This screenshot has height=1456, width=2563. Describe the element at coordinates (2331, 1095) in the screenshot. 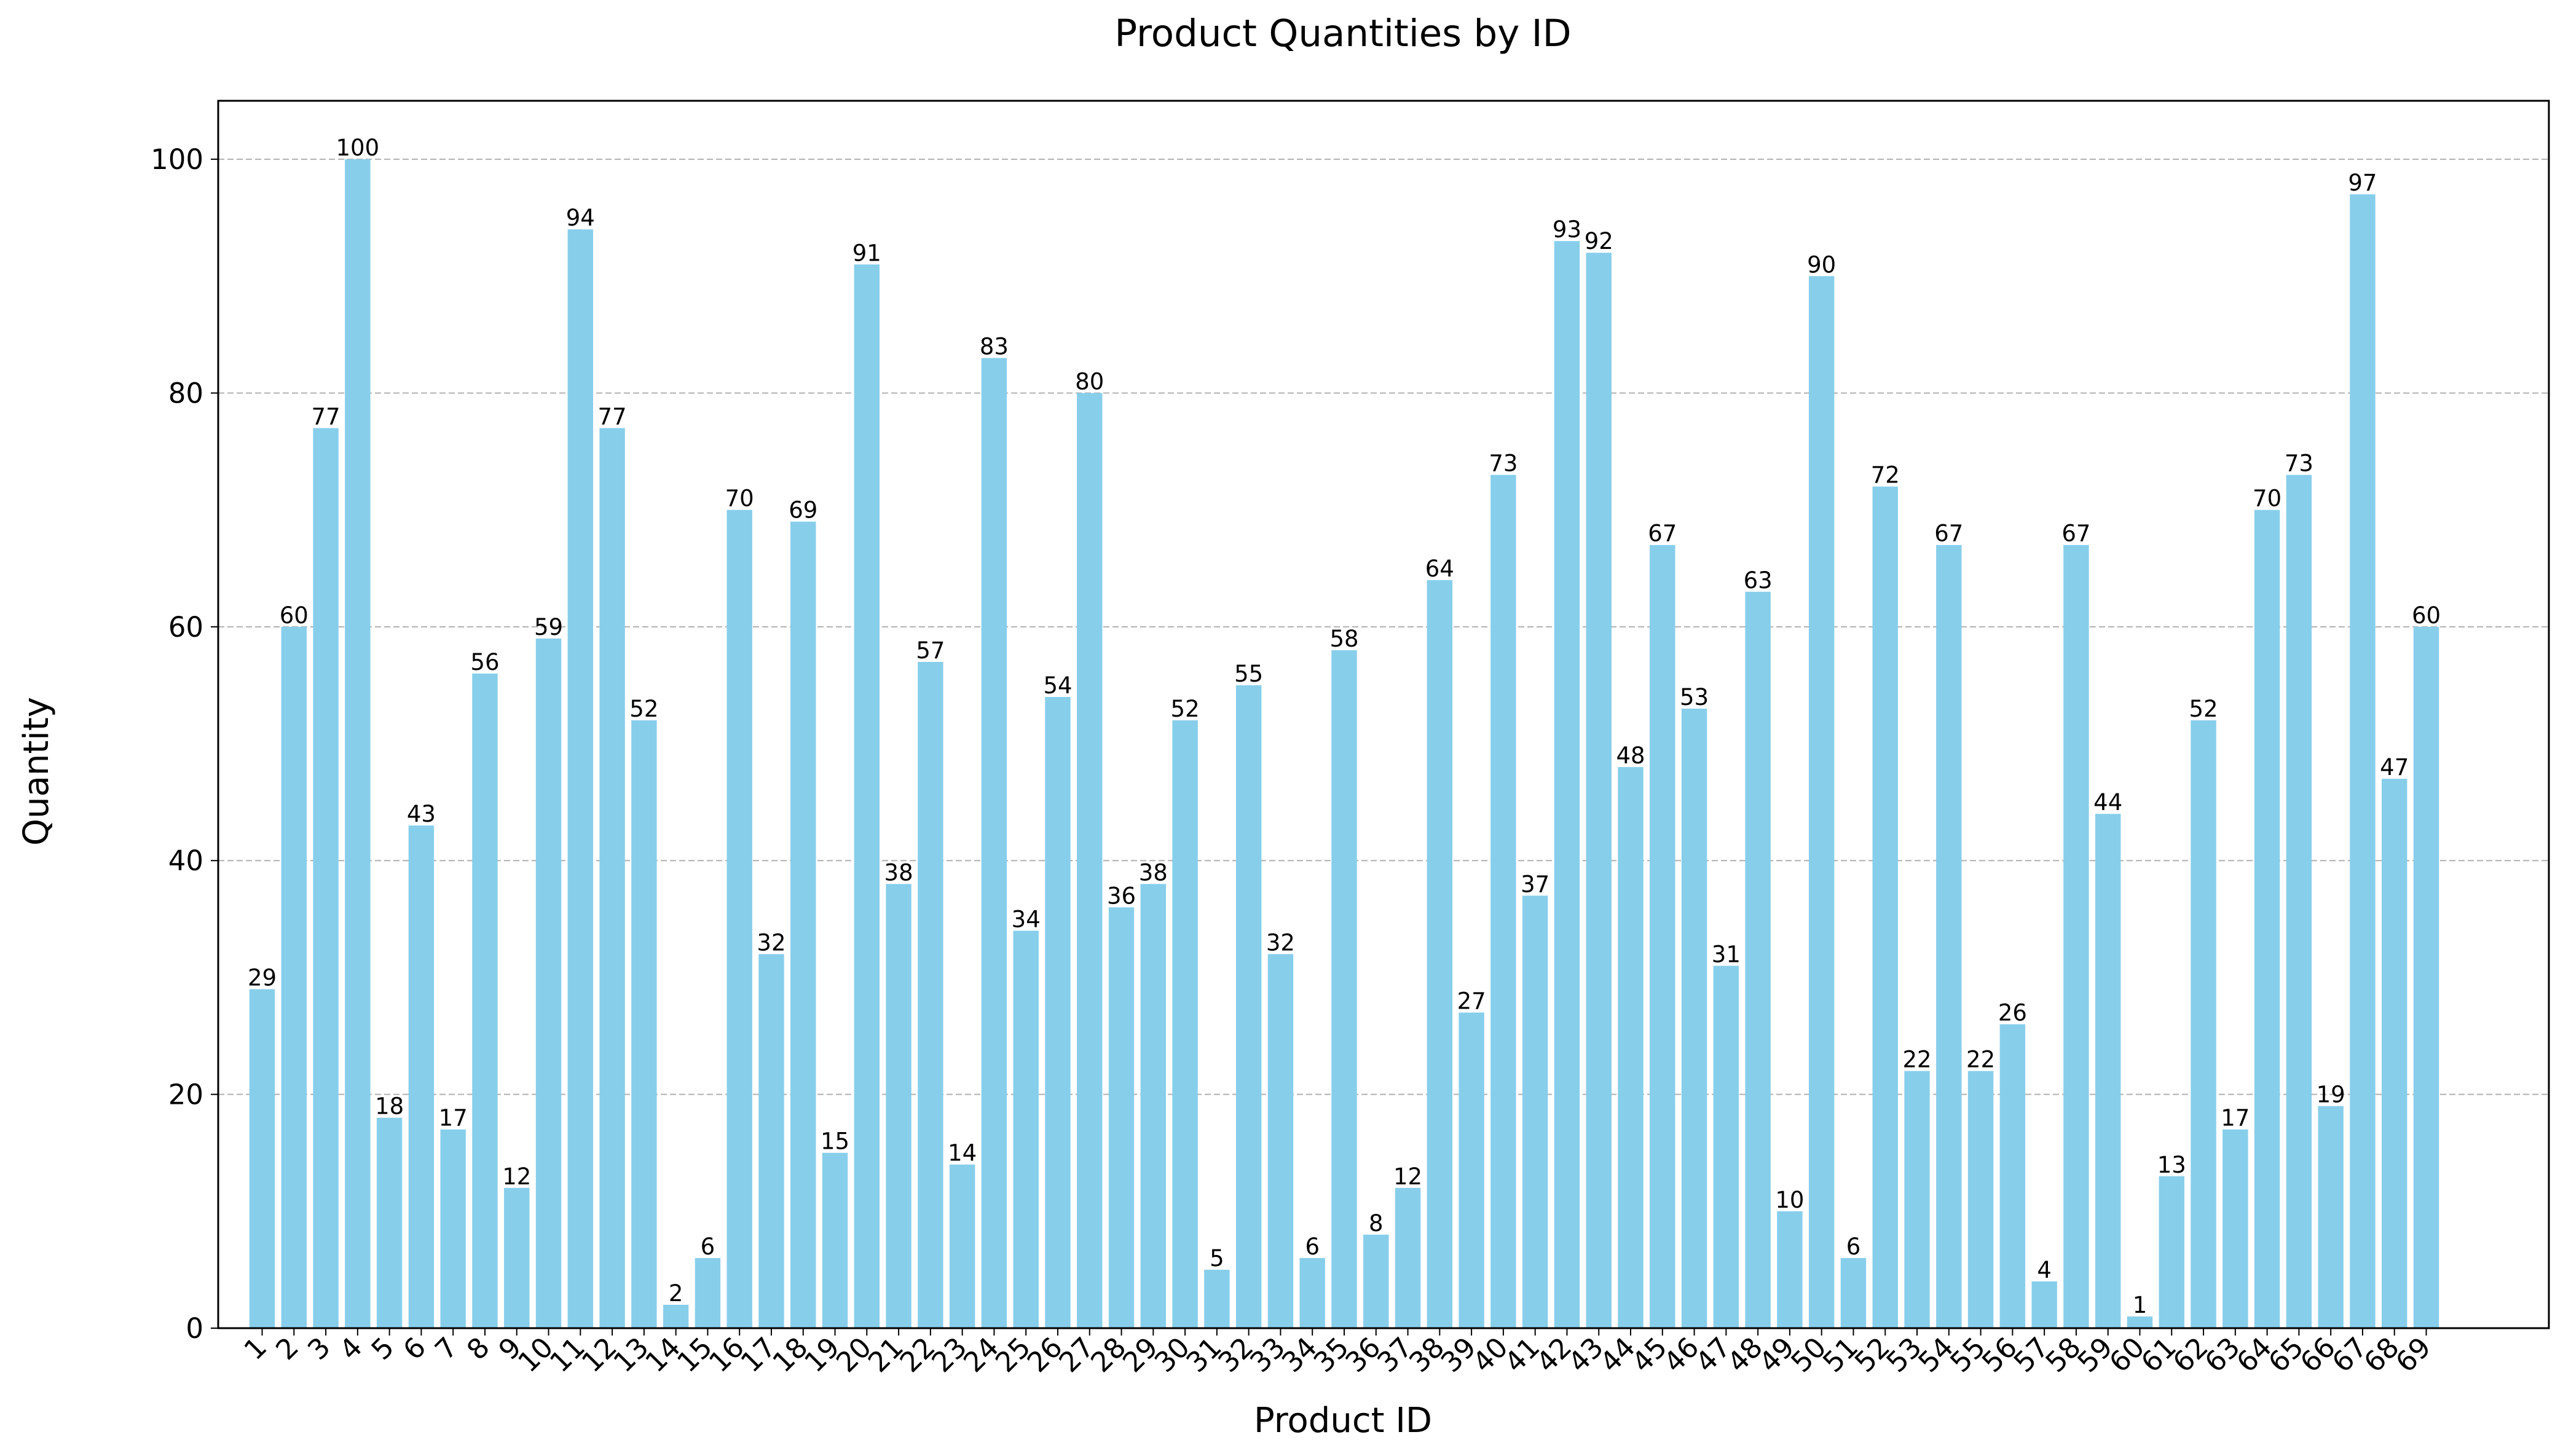

I see `bar-value-label: 19` at that location.